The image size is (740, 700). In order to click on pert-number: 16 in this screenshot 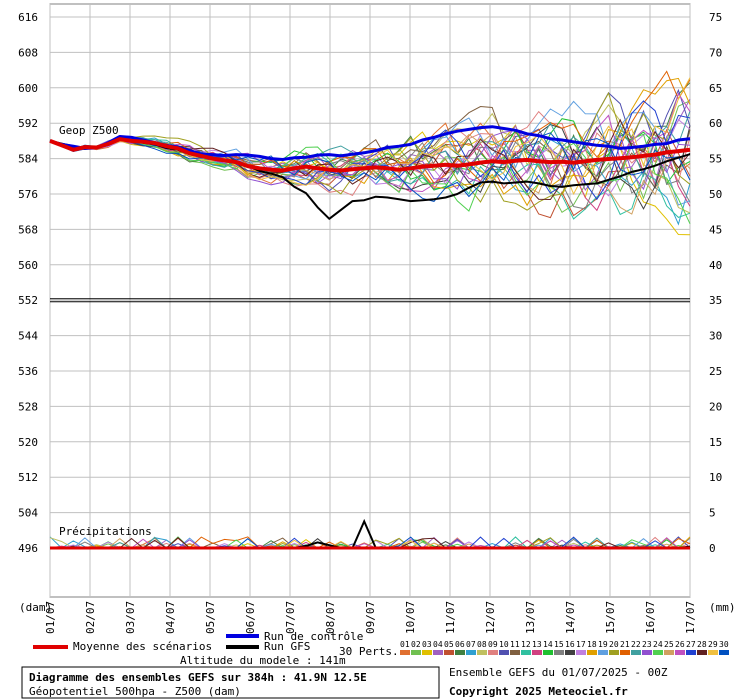, I will do `click(570, 644)`.